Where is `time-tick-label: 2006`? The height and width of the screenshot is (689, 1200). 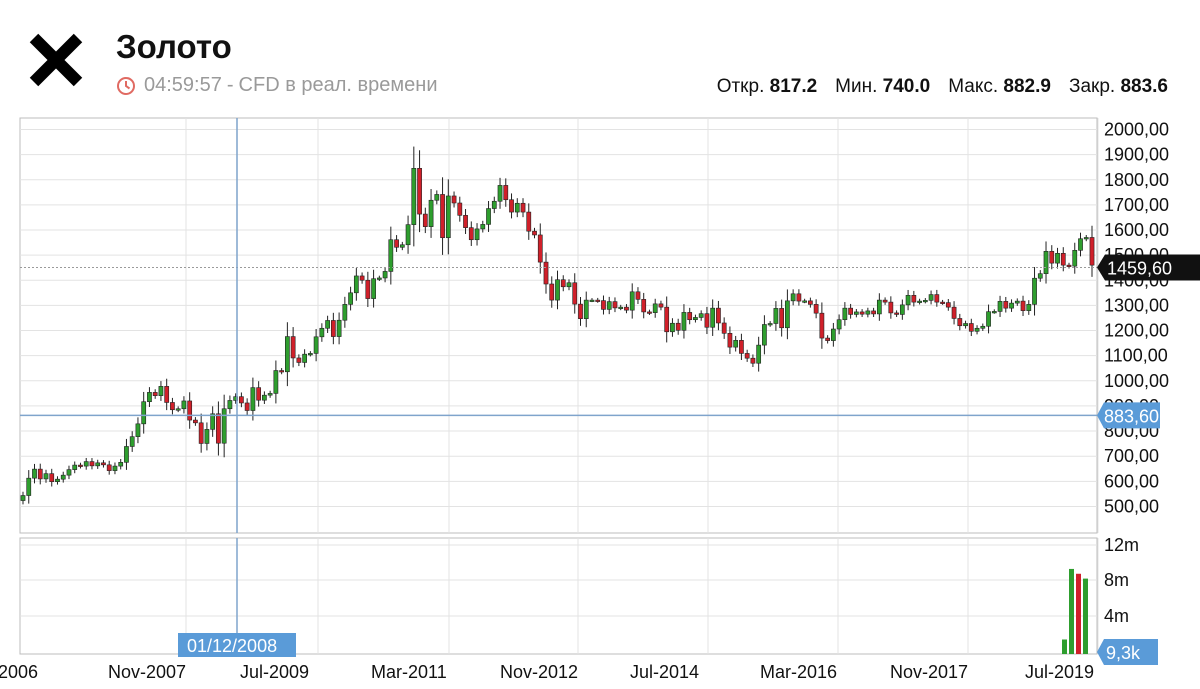
time-tick-label: 2006 is located at coordinates (19, 672).